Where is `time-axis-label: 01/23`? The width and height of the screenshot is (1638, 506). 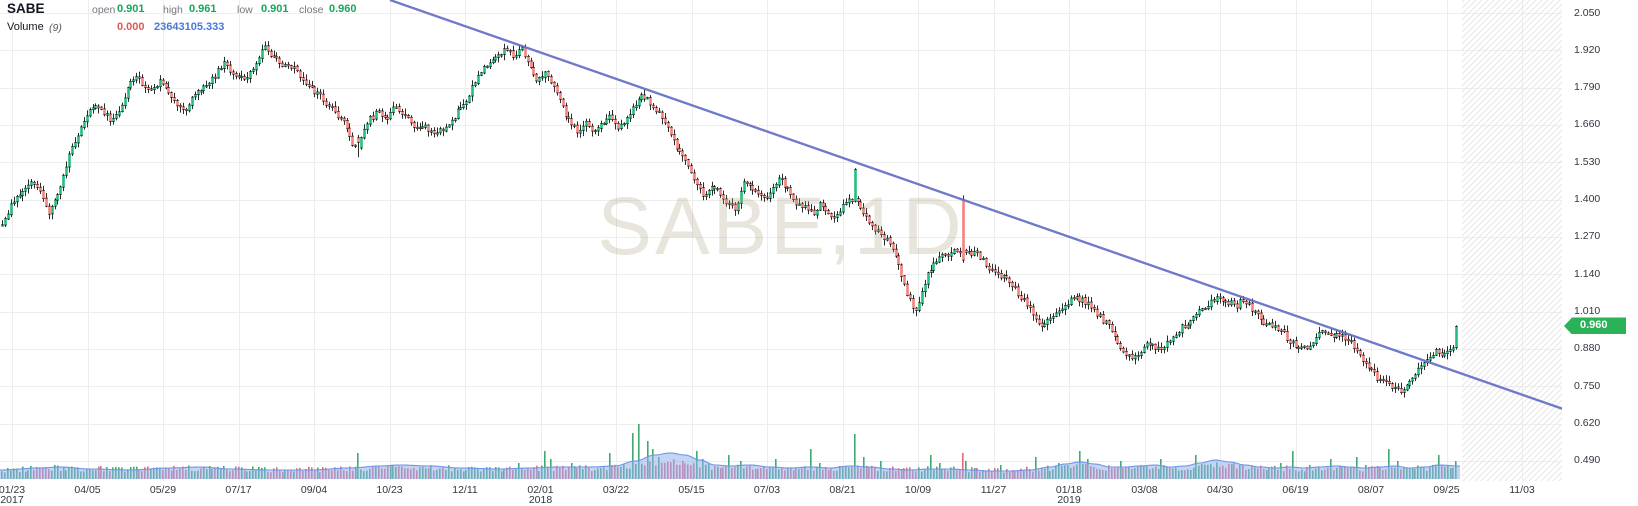
time-axis-label: 01/23 is located at coordinates (13, 490).